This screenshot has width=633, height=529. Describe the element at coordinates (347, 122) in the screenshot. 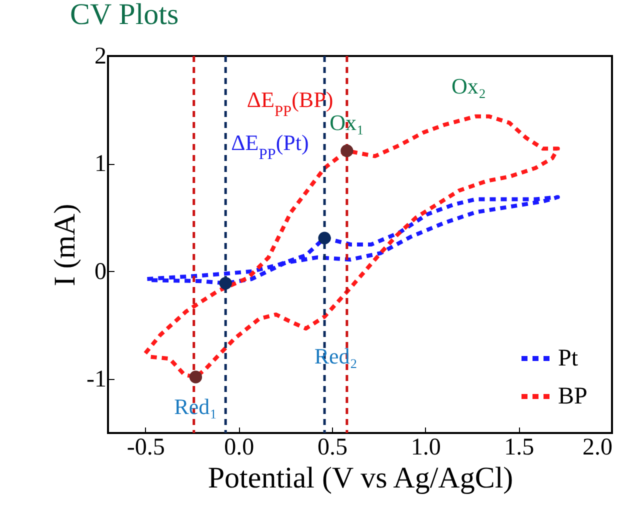

I see `annotation: Ox₁` at that location.